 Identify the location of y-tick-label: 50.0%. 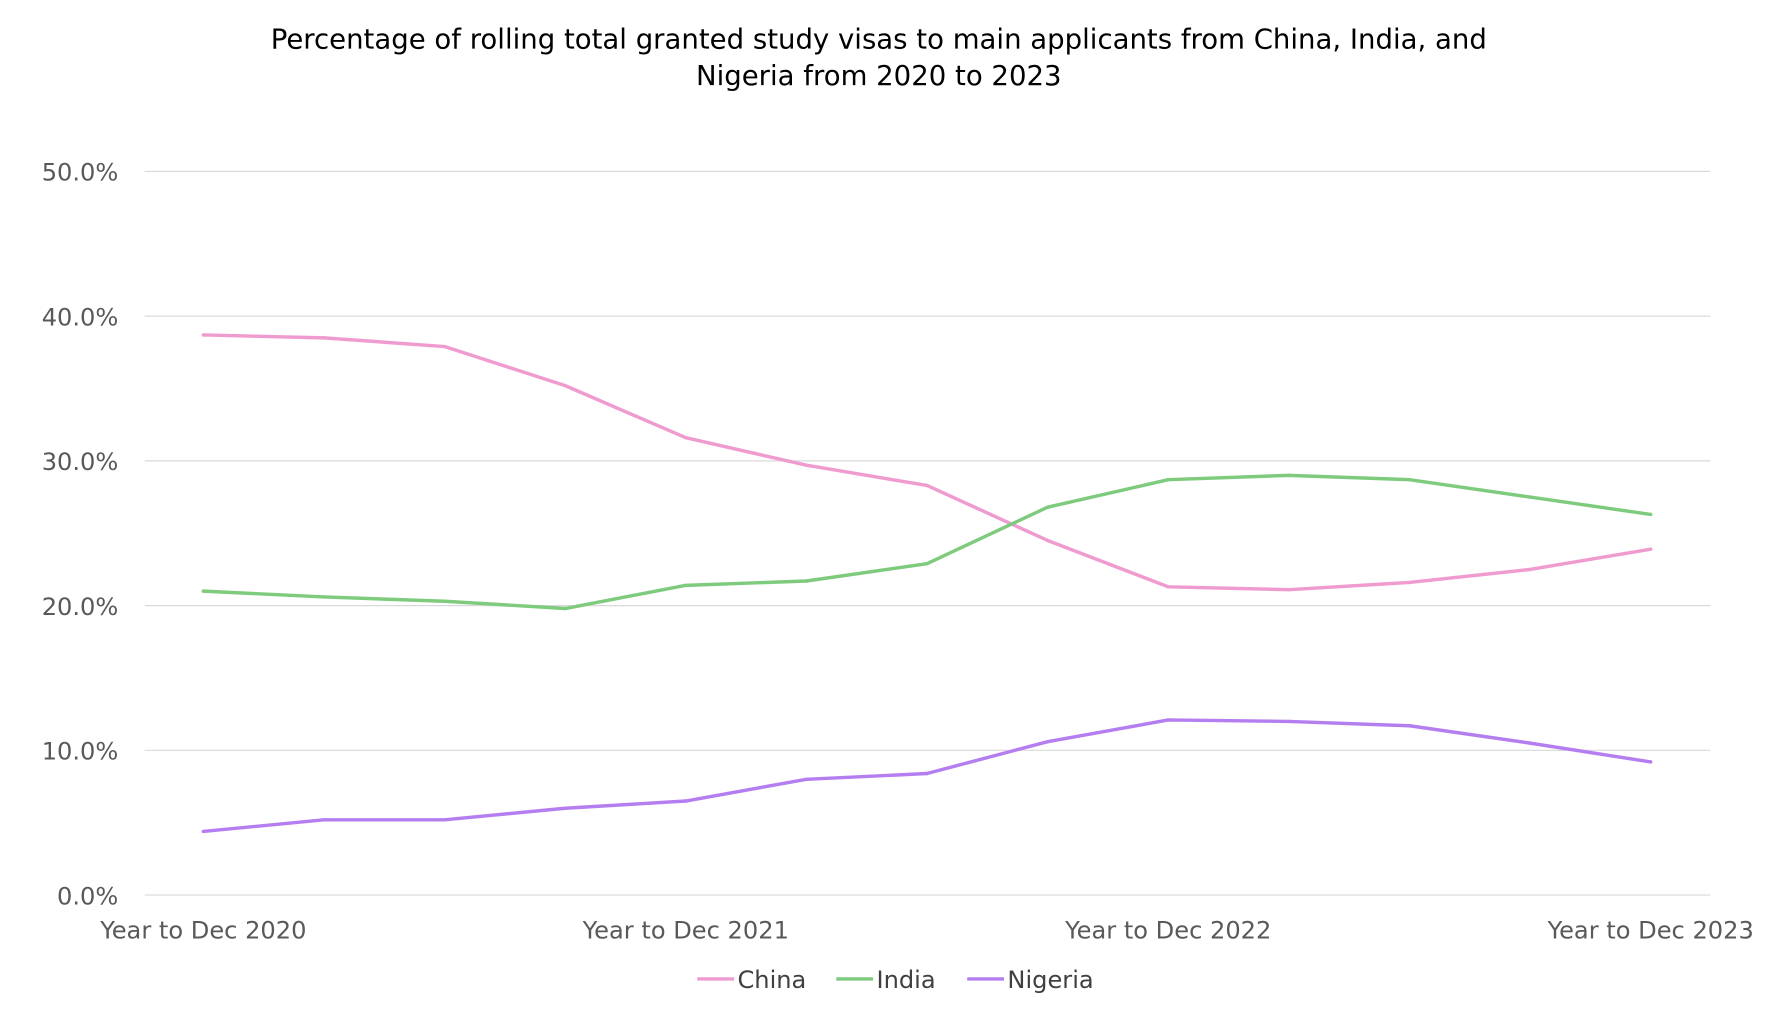
(80, 173).